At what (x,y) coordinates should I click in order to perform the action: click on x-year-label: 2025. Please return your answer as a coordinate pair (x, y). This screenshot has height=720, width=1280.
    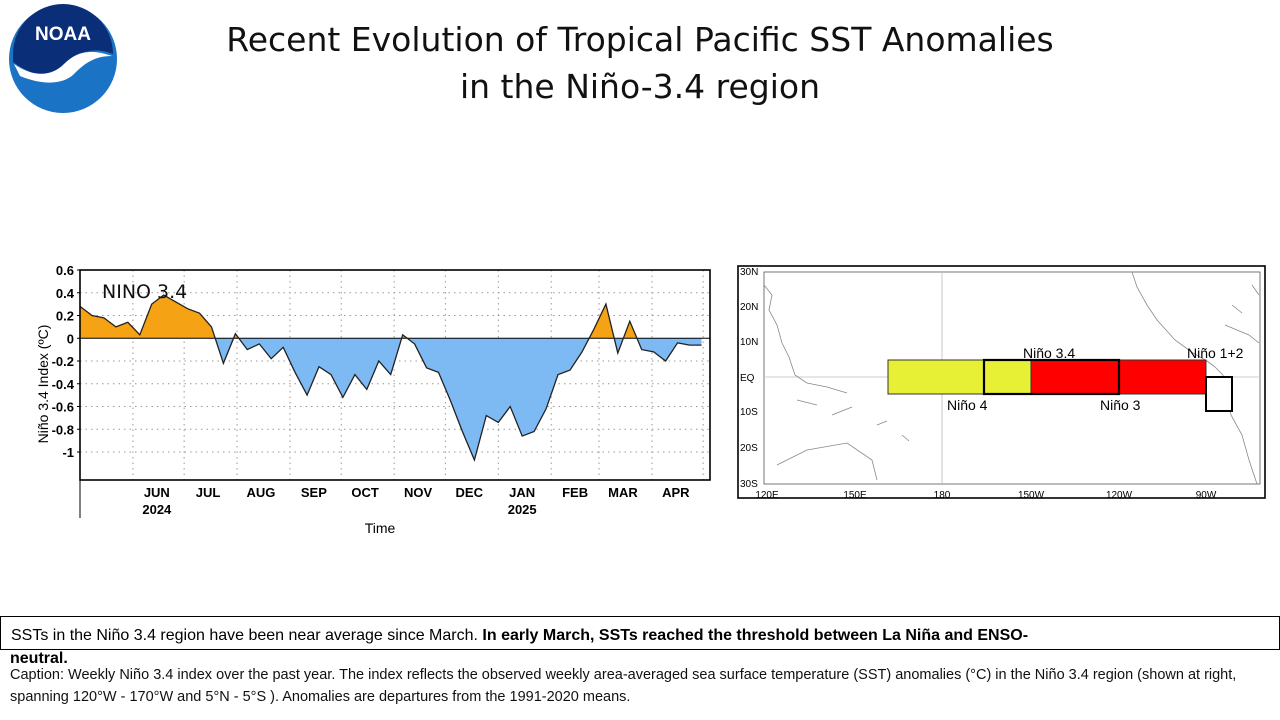
    Looking at the image, I should click on (522, 509).